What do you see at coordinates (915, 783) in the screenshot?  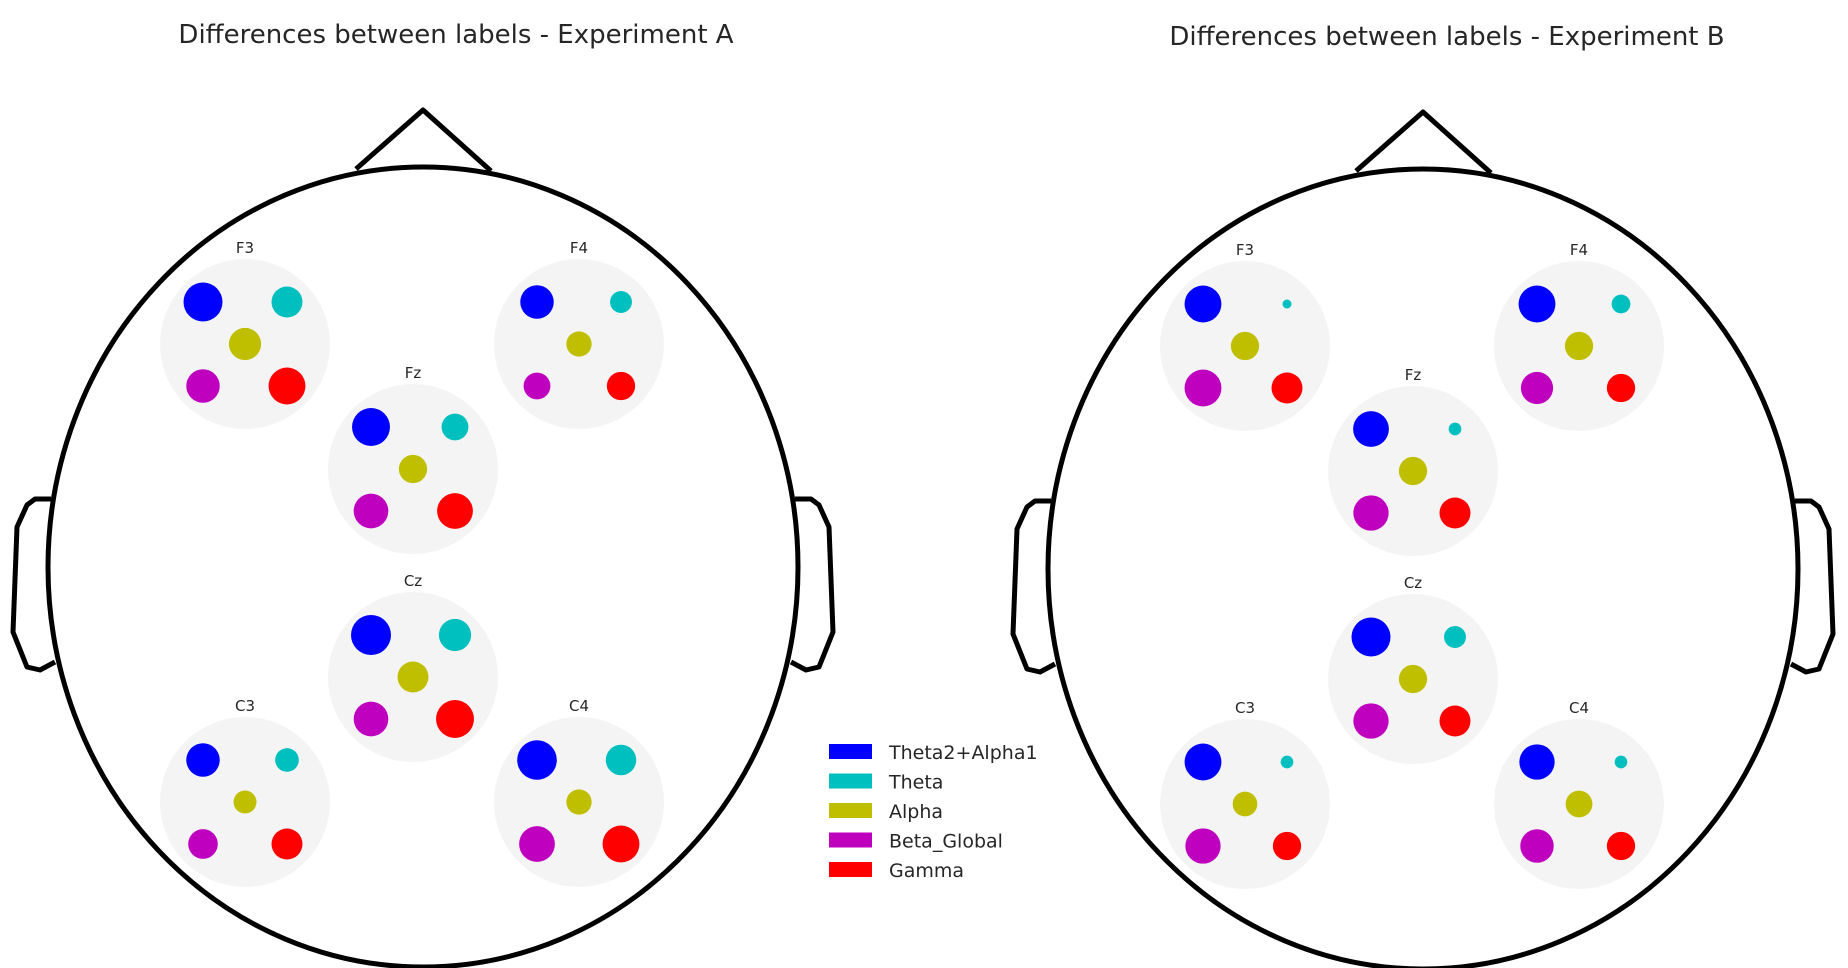 I see `legend-label: Theta` at bounding box center [915, 783].